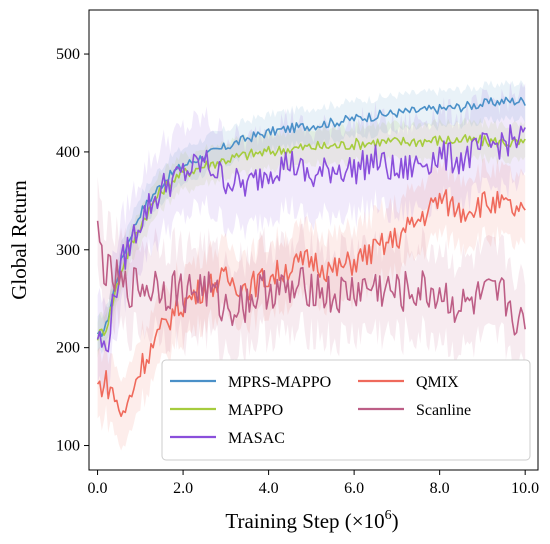 The width and height of the screenshot is (550, 544). I want to click on legend-label-mappo: MAPPO, so click(255, 410).